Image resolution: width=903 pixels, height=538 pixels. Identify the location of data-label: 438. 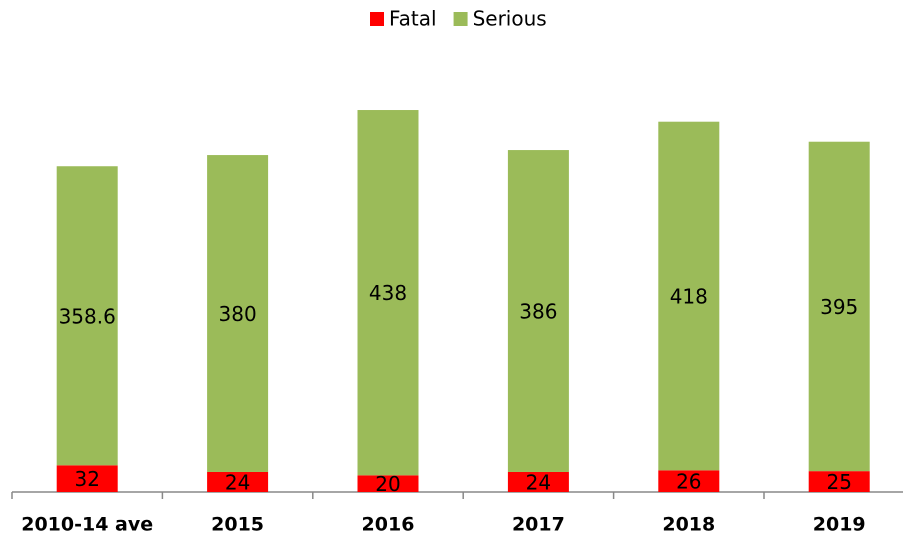
(388, 293).